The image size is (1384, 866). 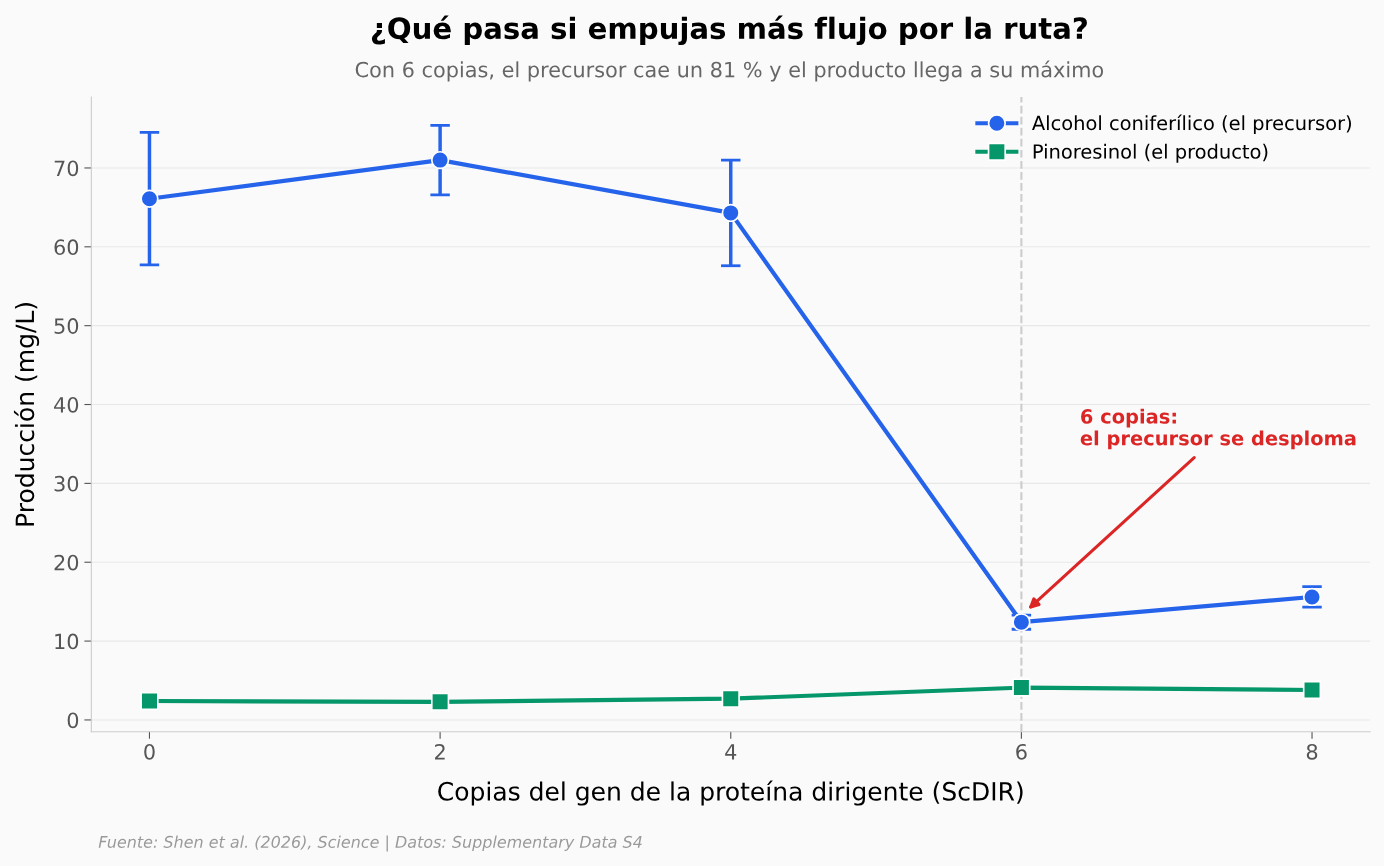 What do you see at coordinates (66, 247) in the screenshot?
I see `y-tick-label: 60` at bounding box center [66, 247].